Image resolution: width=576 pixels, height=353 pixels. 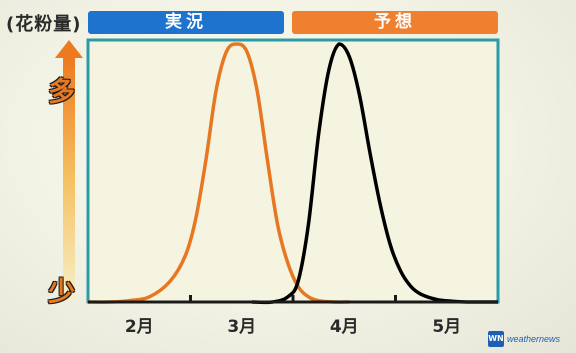 I want to click on x-tick-label: 2月, so click(x=139, y=327).